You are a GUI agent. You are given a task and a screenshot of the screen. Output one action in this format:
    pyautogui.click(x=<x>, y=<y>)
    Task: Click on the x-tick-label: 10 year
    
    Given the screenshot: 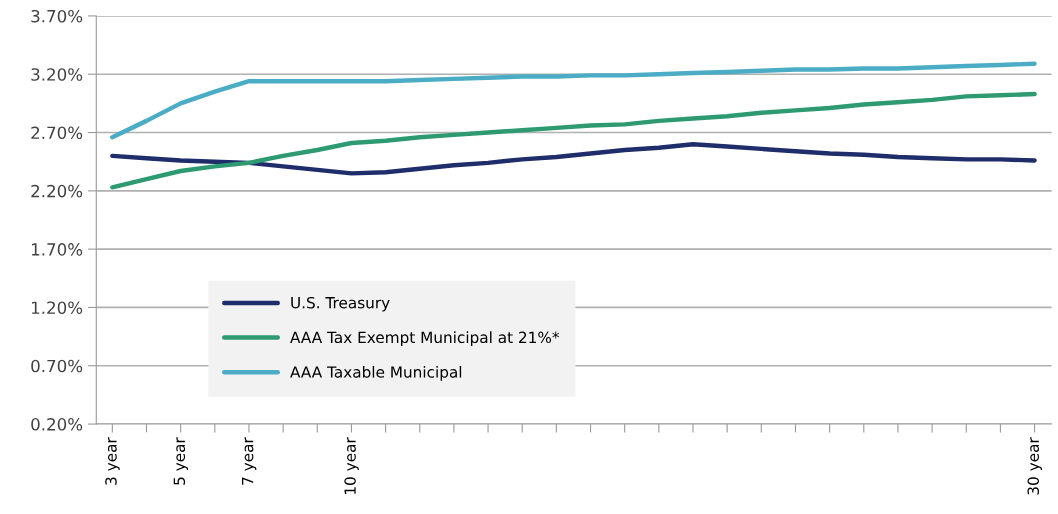 What is the action you would take?
    pyautogui.click(x=351, y=465)
    